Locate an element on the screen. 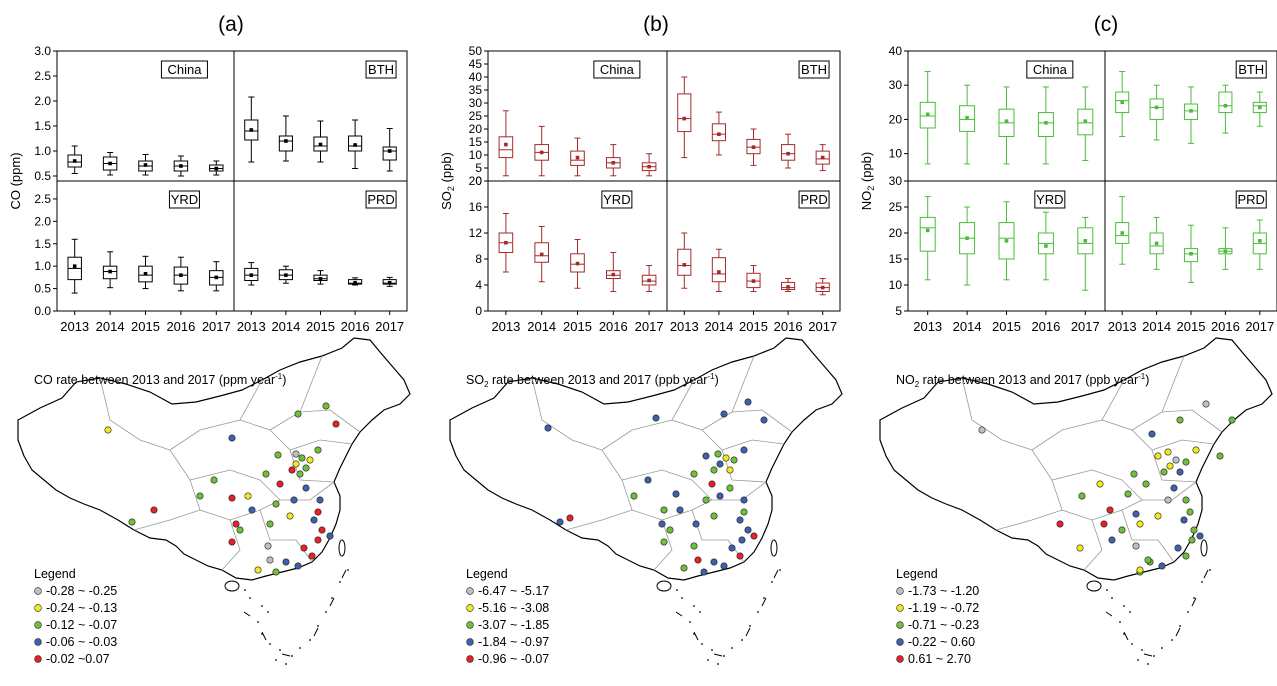 The width and height of the screenshot is (1277, 686). y-tick-label: 10 is located at coordinates (476, 155).